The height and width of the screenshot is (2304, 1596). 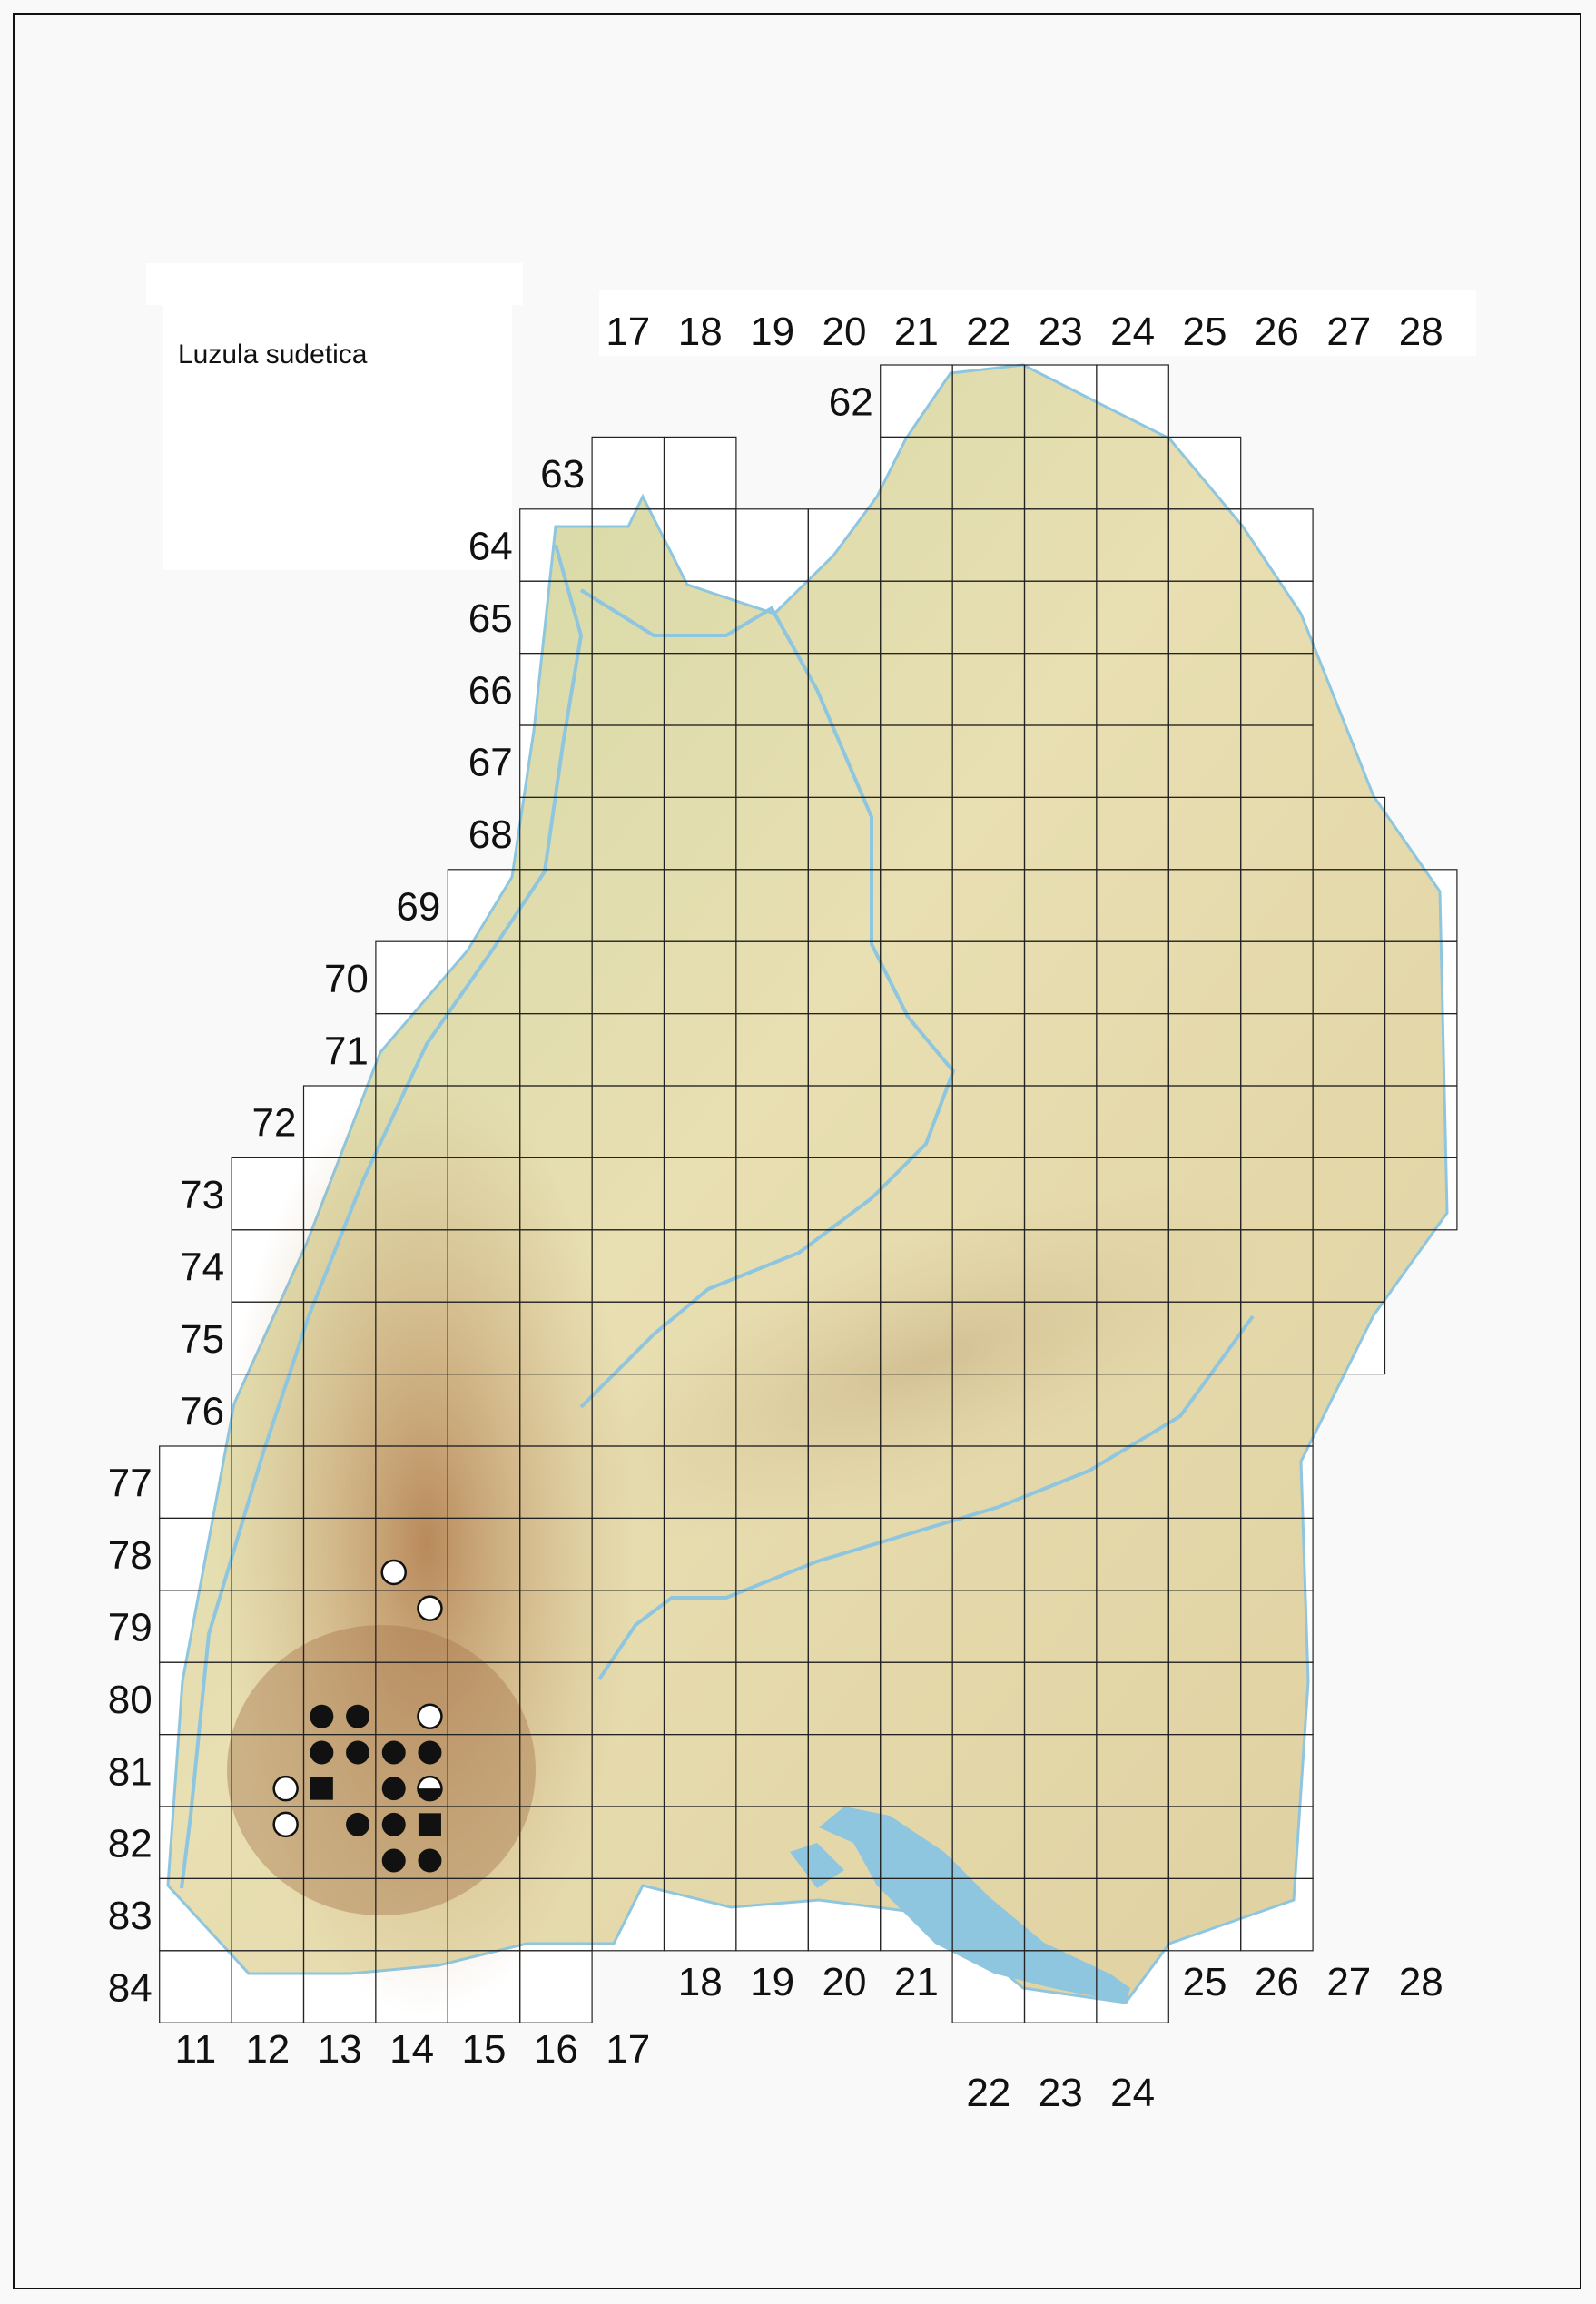 What do you see at coordinates (130, 1555) in the screenshot?
I see `row-label: 78` at bounding box center [130, 1555].